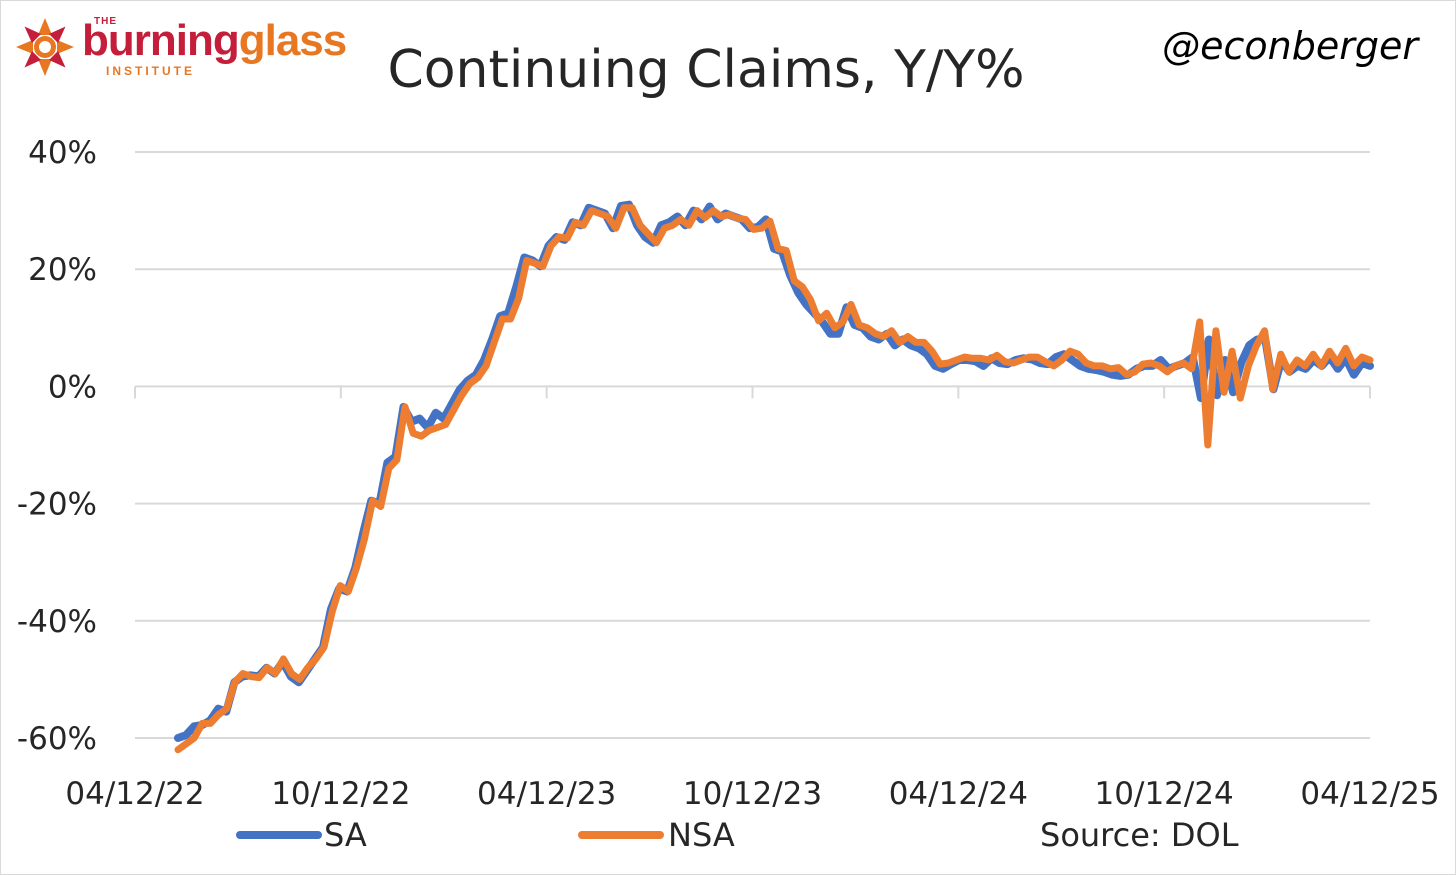 This screenshot has height=875, width=1456. What do you see at coordinates (62, 270) in the screenshot?
I see `y-tick-label: 20%` at bounding box center [62, 270].